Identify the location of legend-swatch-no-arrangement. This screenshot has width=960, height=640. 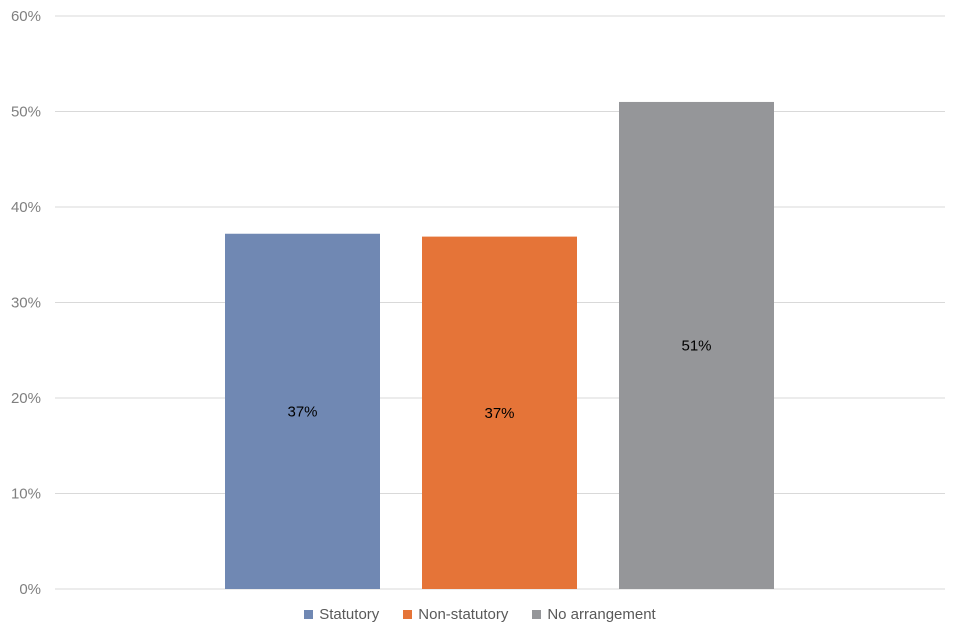
(537, 614).